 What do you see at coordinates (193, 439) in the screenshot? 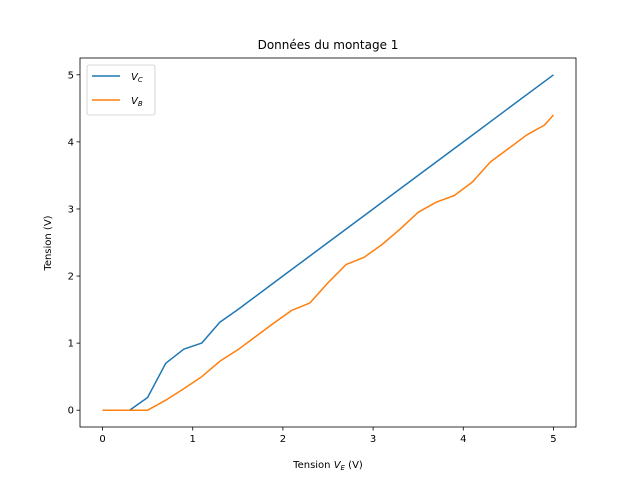
I see `x-tick-label: 1` at bounding box center [193, 439].